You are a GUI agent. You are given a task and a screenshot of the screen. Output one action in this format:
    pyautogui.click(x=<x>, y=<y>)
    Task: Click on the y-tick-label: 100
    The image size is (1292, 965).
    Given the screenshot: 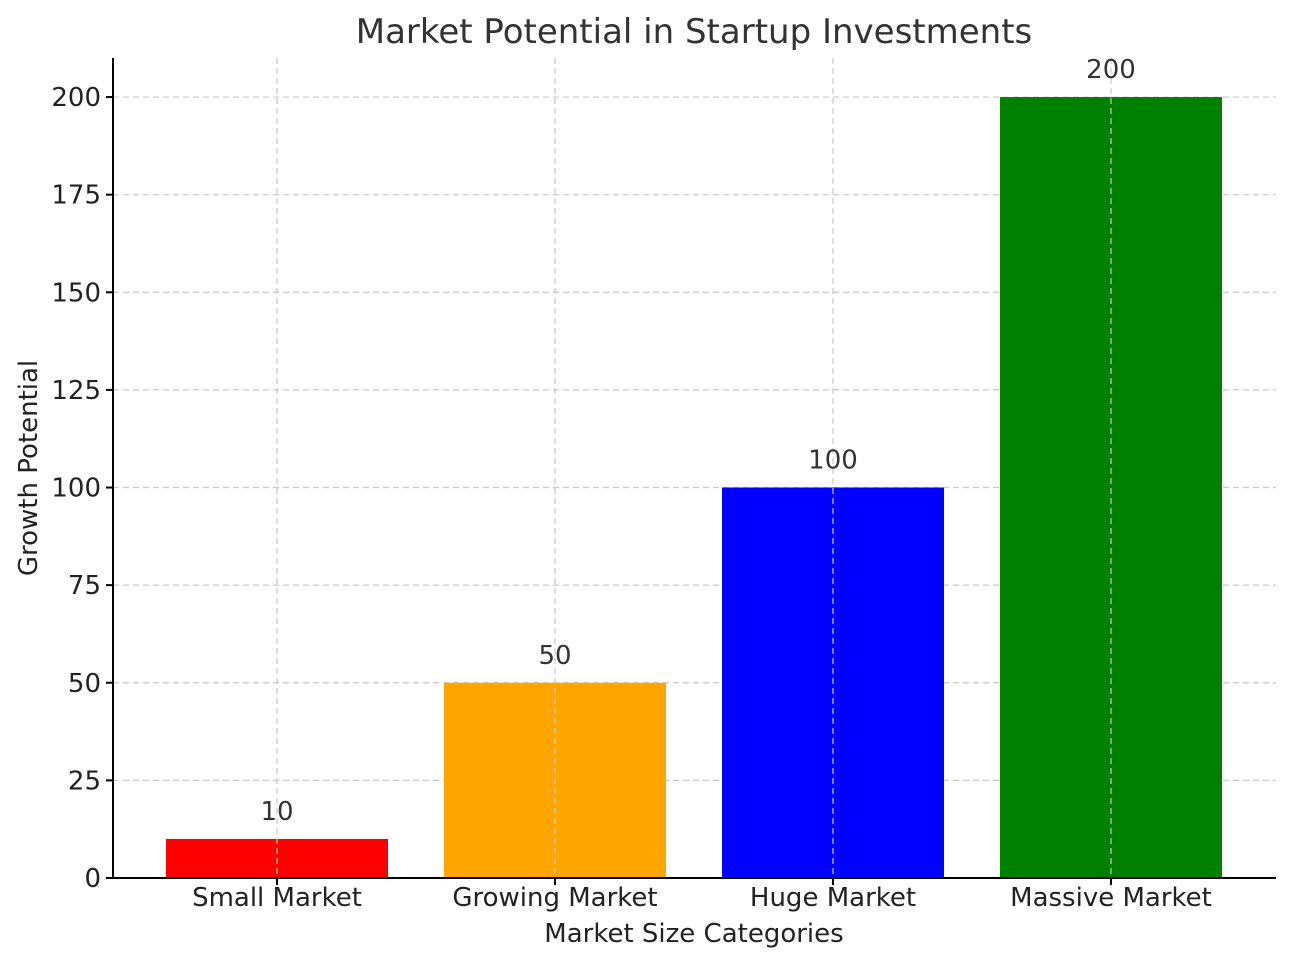 What is the action you would take?
    pyautogui.click(x=76, y=489)
    